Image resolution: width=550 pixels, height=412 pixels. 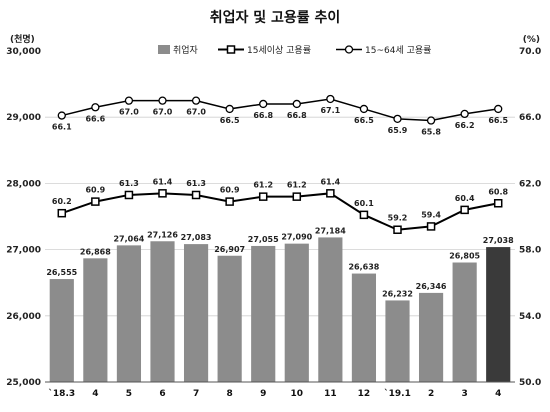 I want to click on chart-title: 취업자 및 고용률 추이, so click(x=275, y=17).